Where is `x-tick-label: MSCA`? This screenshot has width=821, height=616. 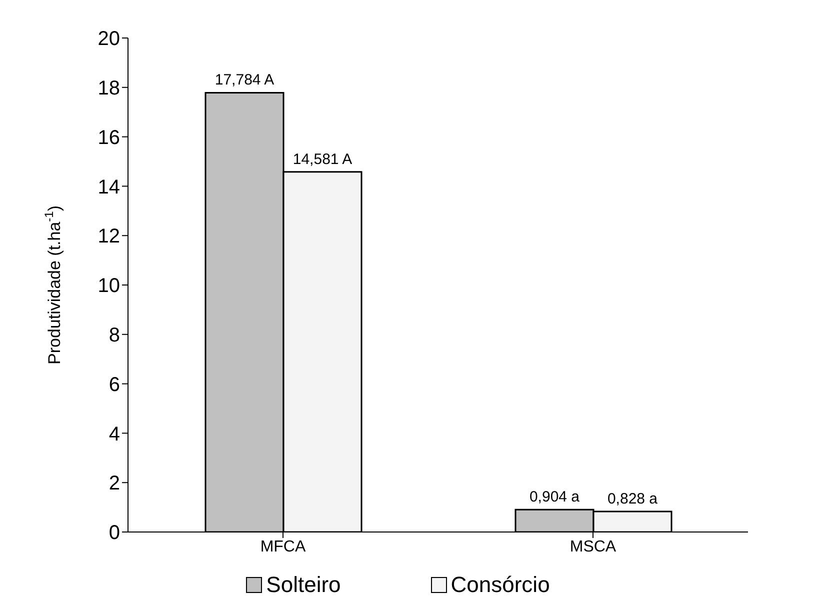
x-tick-label: MSCA is located at coordinates (593, 547).